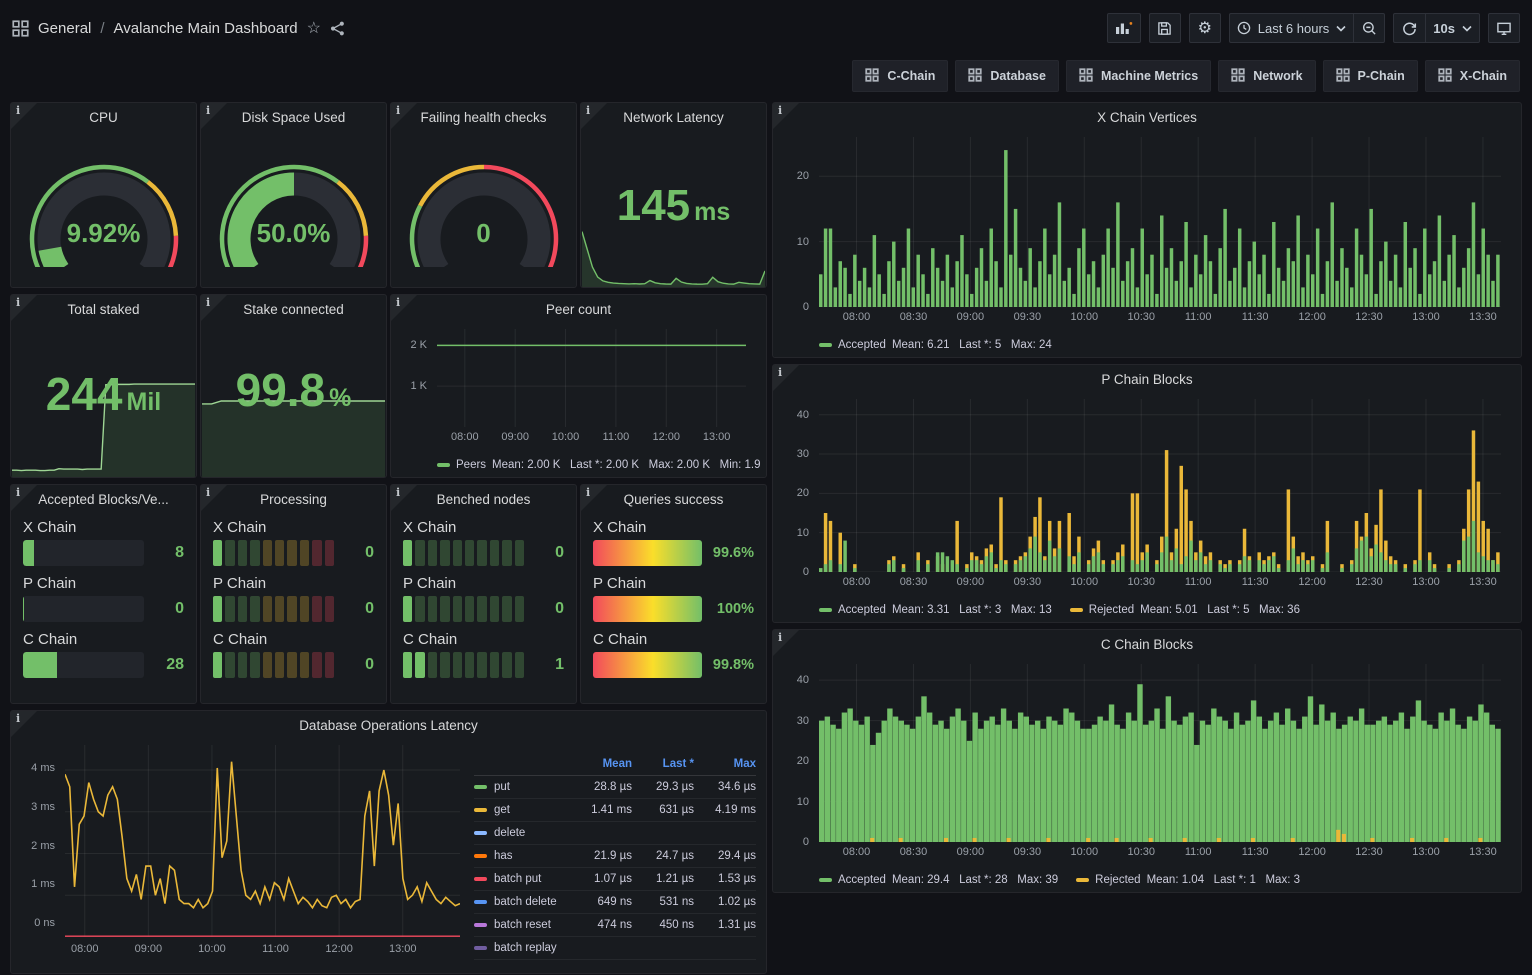  Describe the element at coordinates (673, 117) in the screenshot. I see `panel-title: Network Latency` at that location.